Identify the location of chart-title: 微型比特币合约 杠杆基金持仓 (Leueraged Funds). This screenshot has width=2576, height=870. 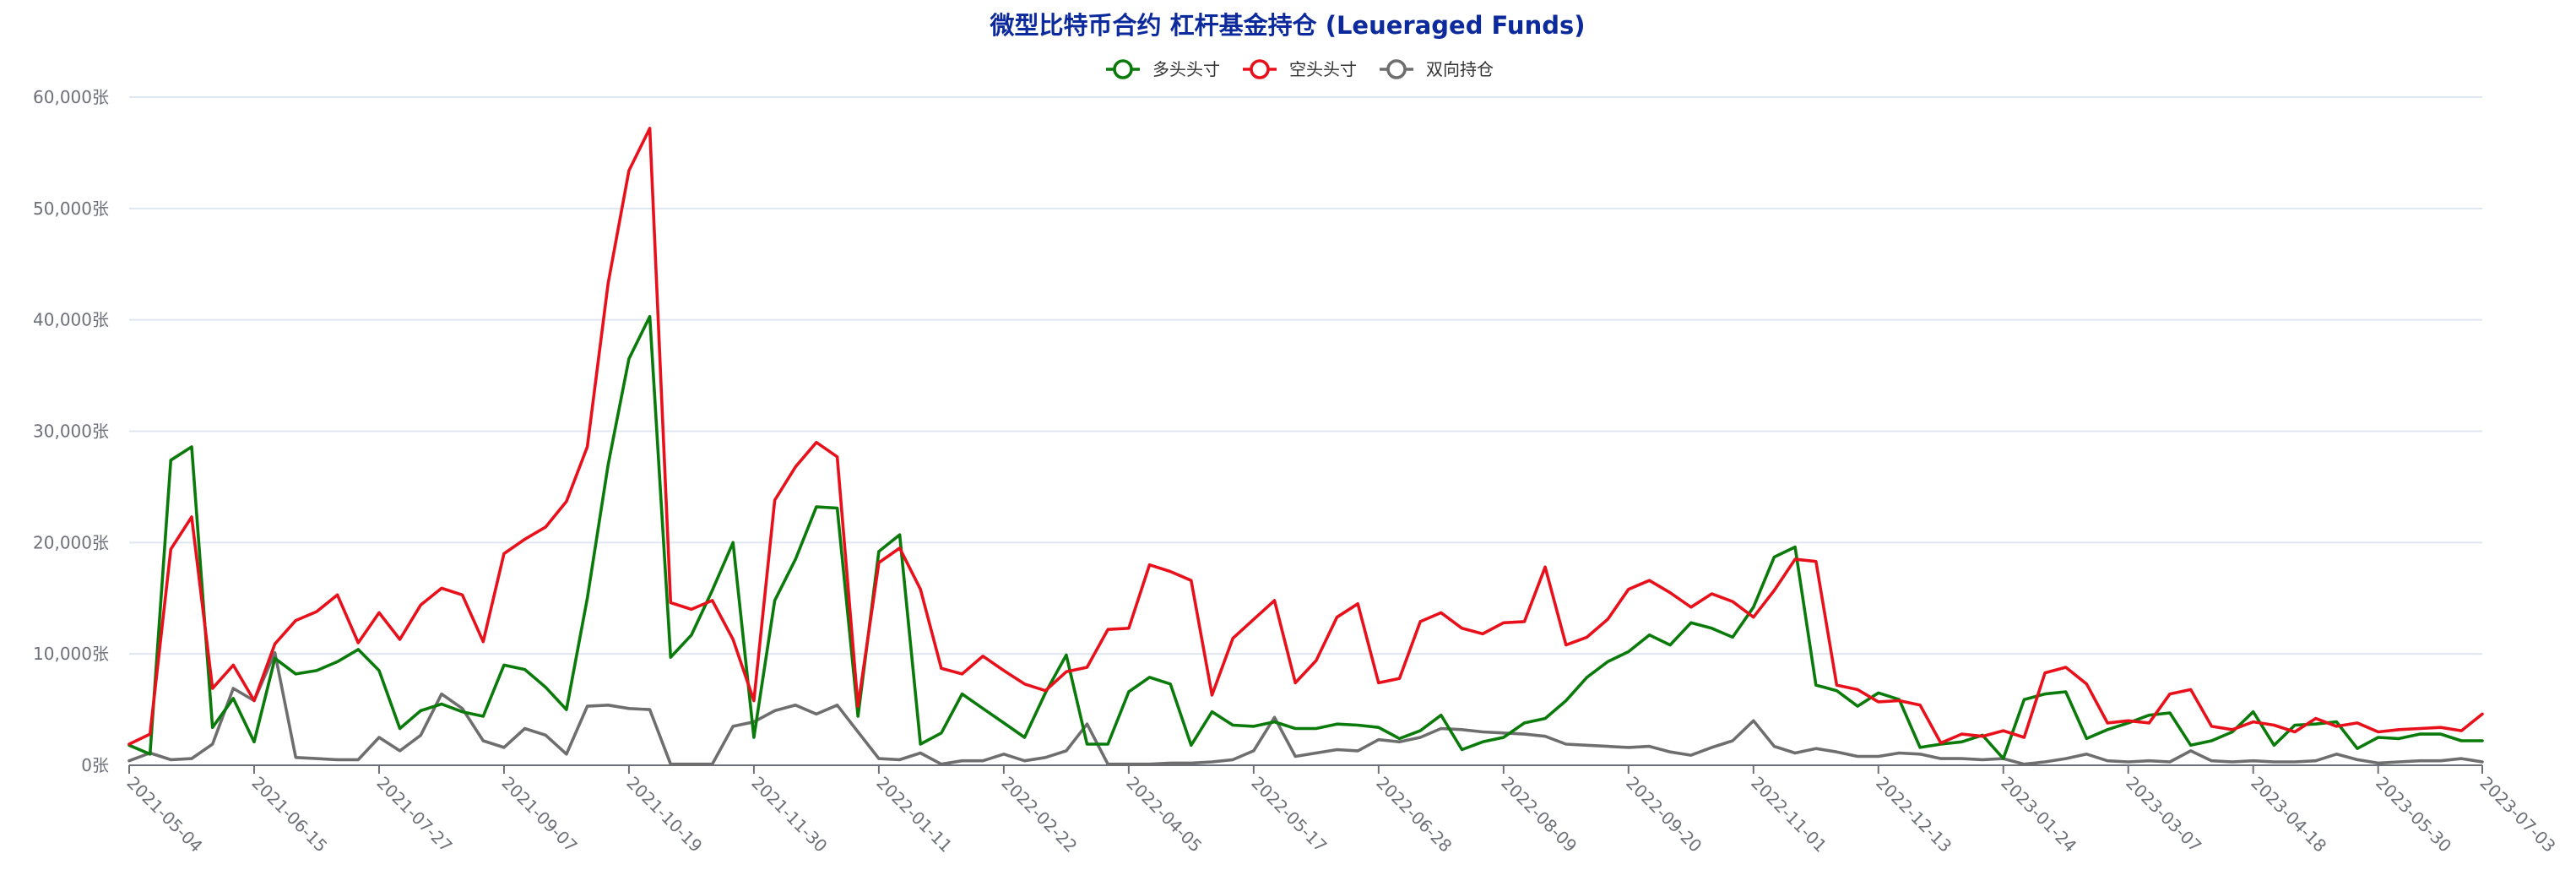
(1288, 25).